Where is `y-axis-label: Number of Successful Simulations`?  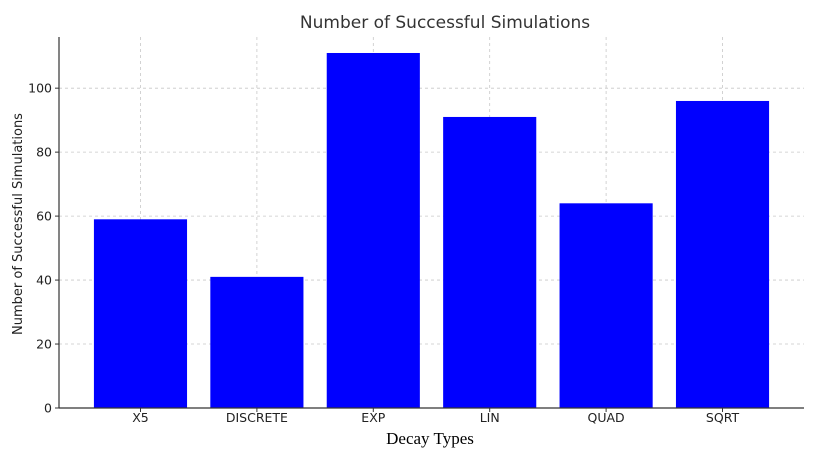 y-axis-label: Number of Successful Simulations is located at coordinates (18, 224).